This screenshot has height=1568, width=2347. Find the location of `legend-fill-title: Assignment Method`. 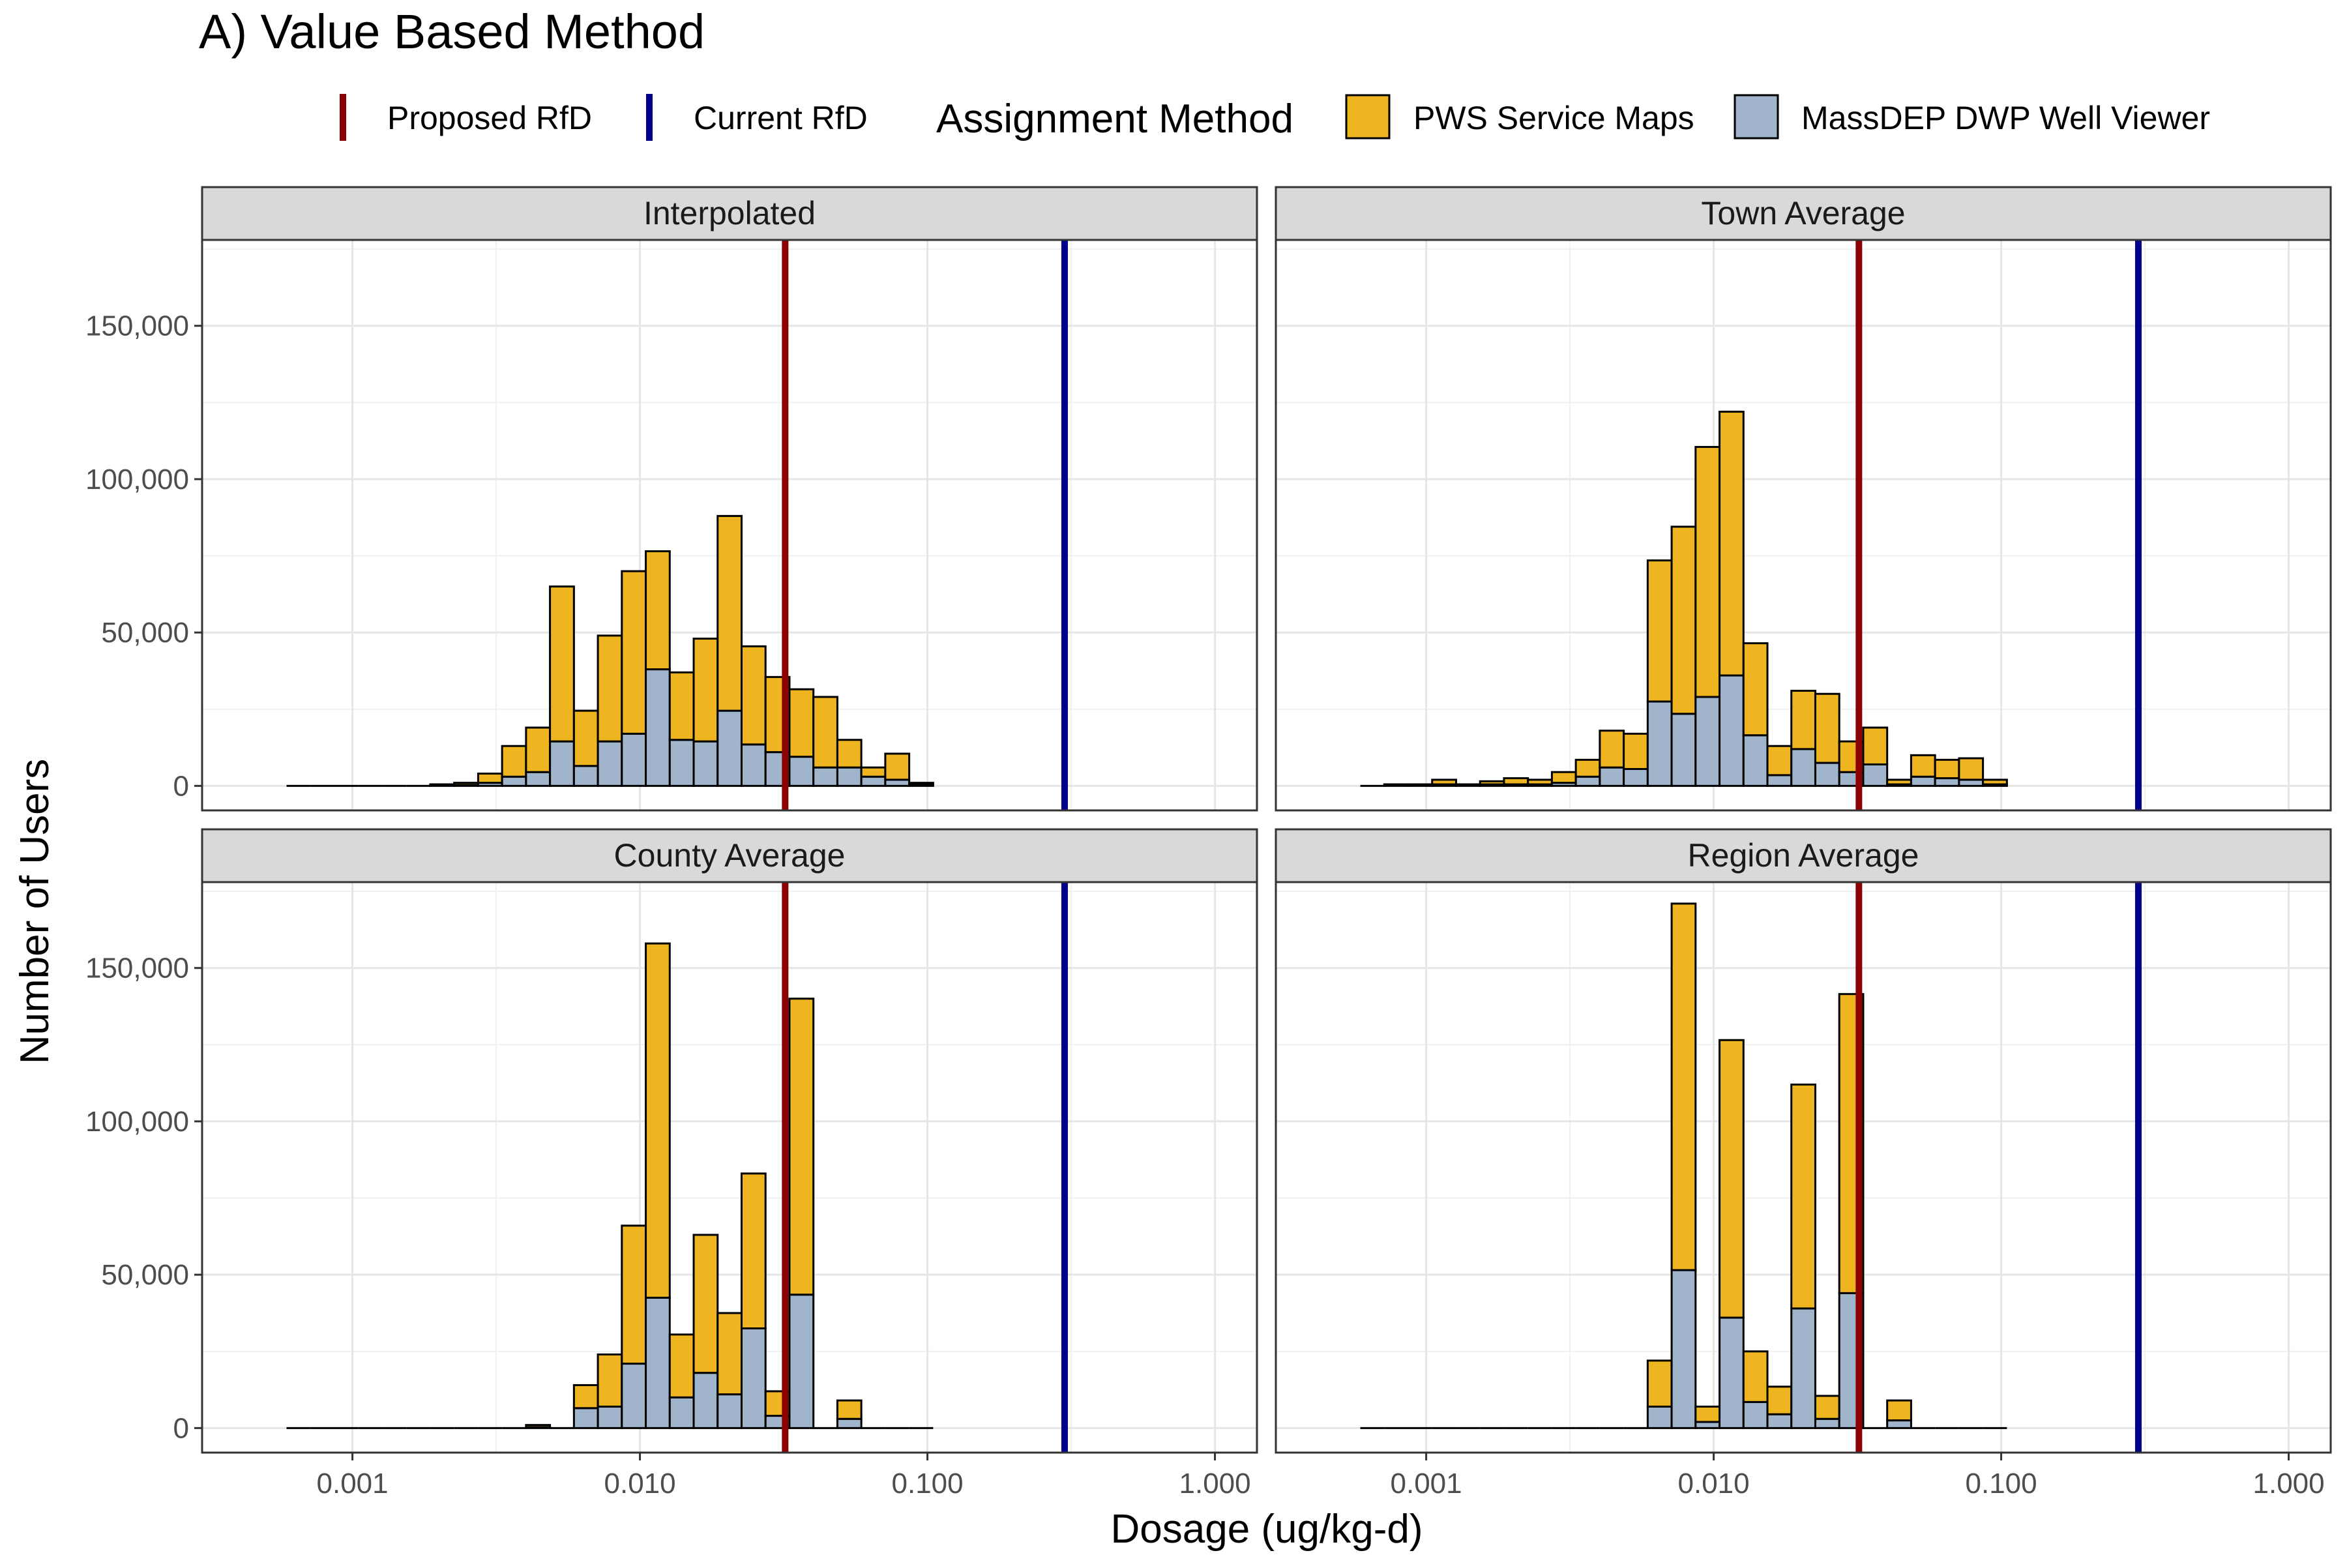

legend-fill-title: Assignment Method is located at coordinates (1114, 119).